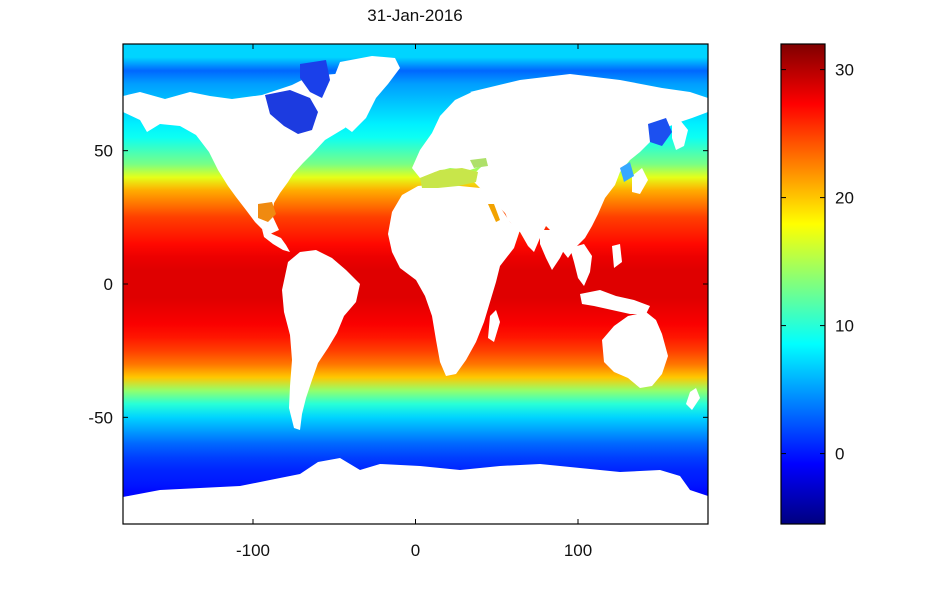 This screenshot has width=944, height=595. What do you see at coordinates (615, 302) in the screenshot?
I see `land-indonesia` at bounding box center [615, 302].